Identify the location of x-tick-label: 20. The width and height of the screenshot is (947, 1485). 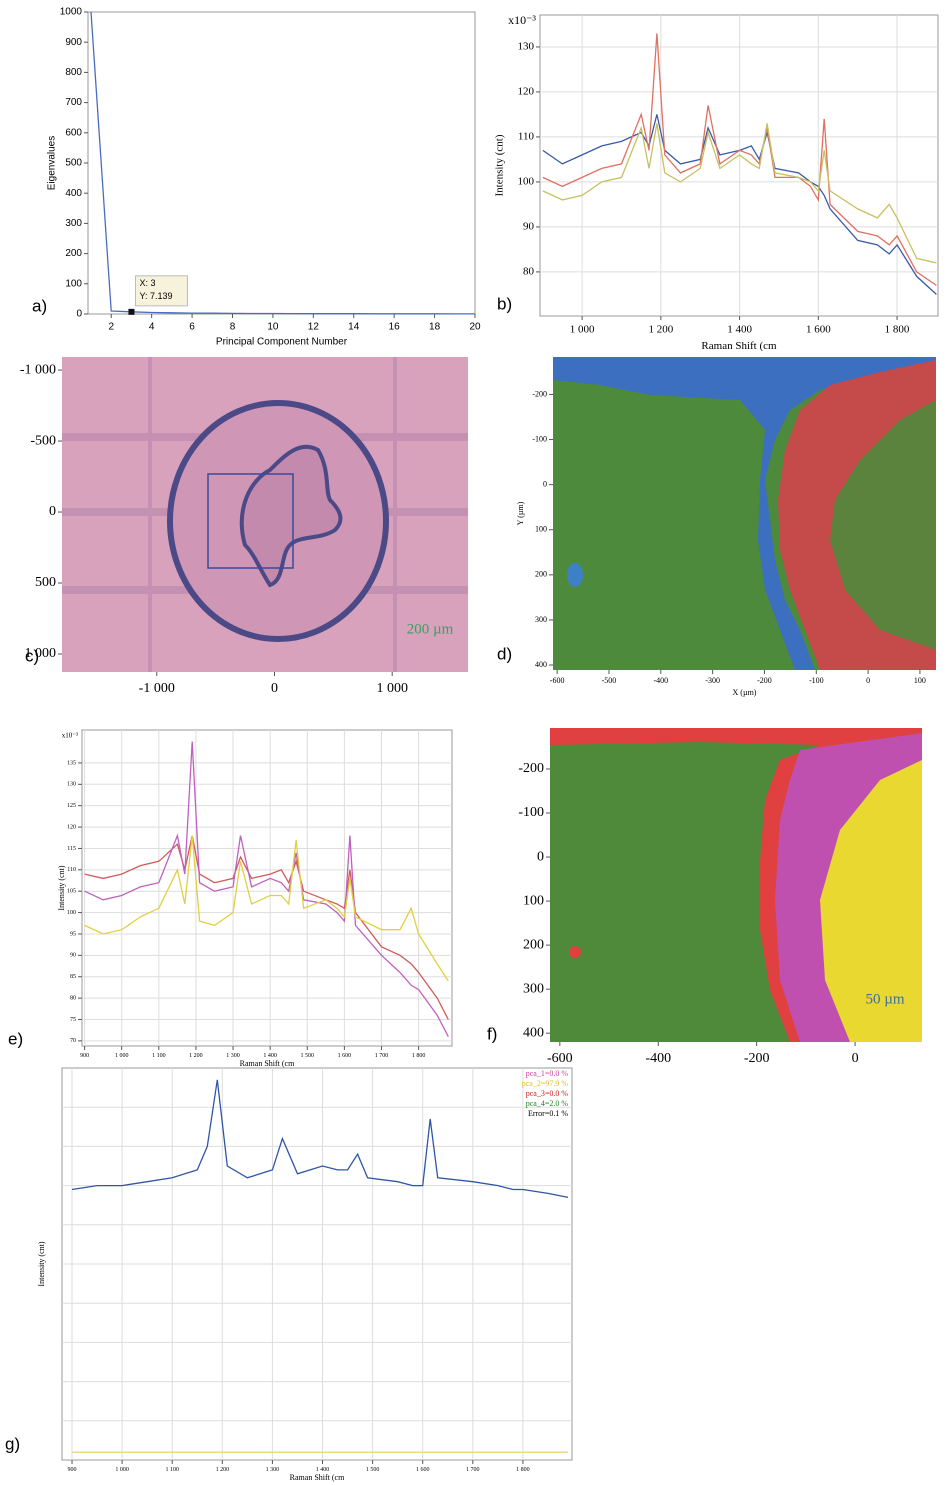
(475, 327).